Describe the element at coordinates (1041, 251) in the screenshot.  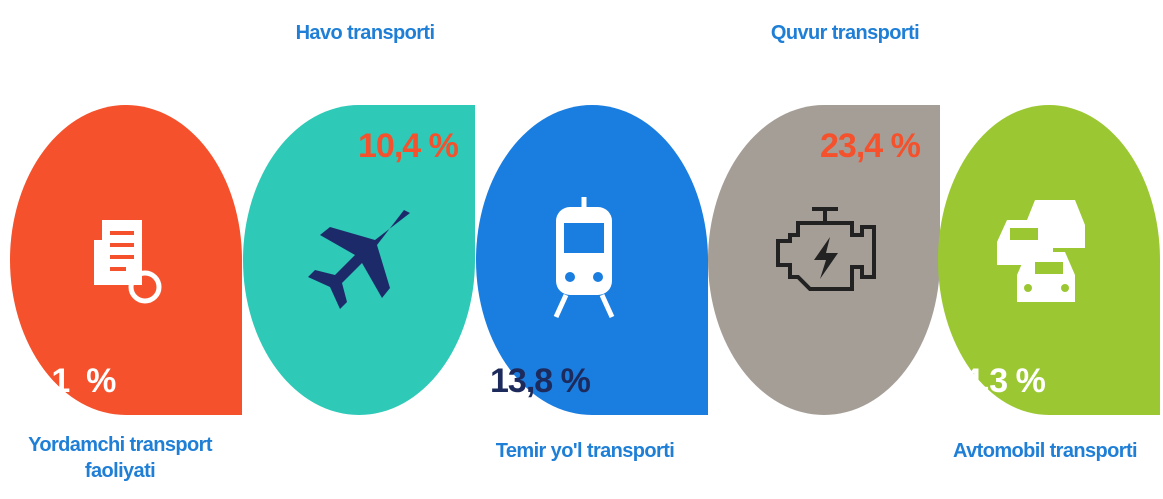
I see `cars-icon` at that location.